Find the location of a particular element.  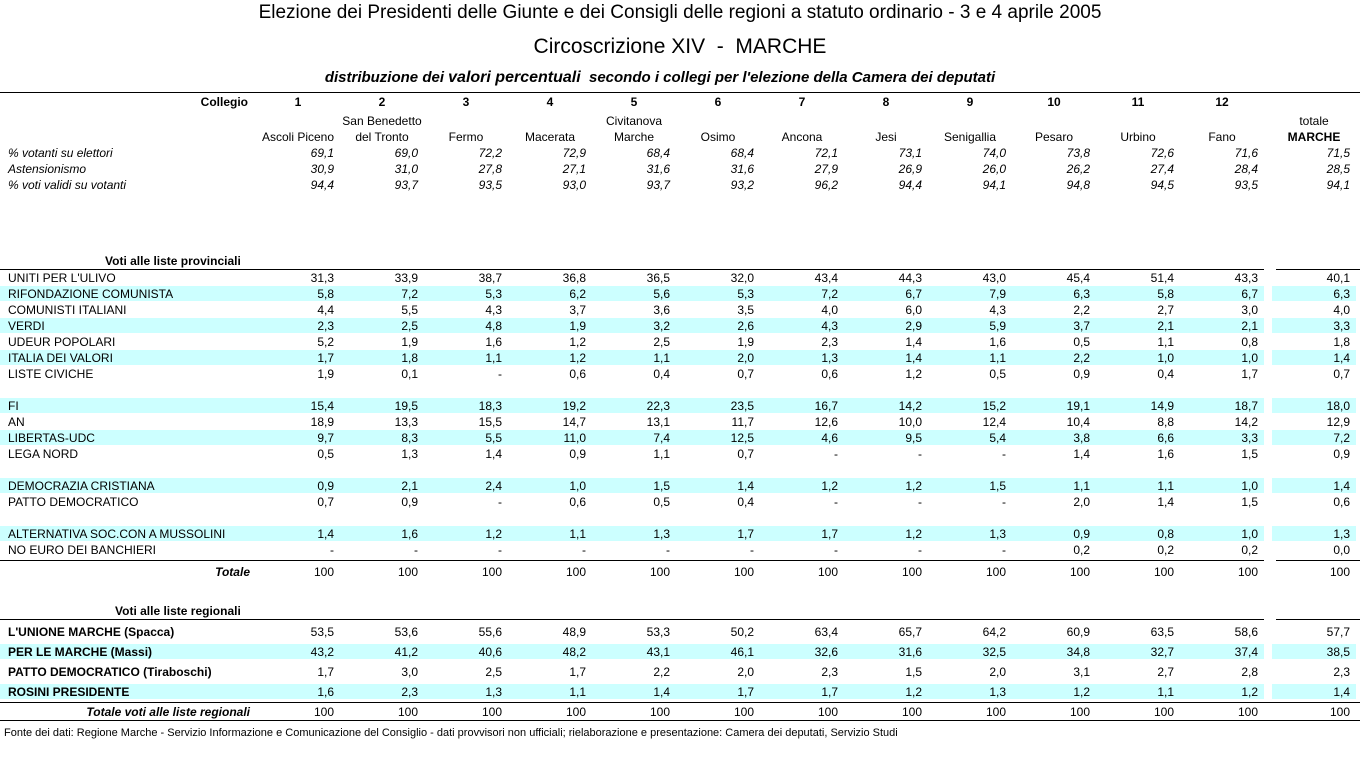

cell-total: 0,0 is located at coordinates (1341, 550).